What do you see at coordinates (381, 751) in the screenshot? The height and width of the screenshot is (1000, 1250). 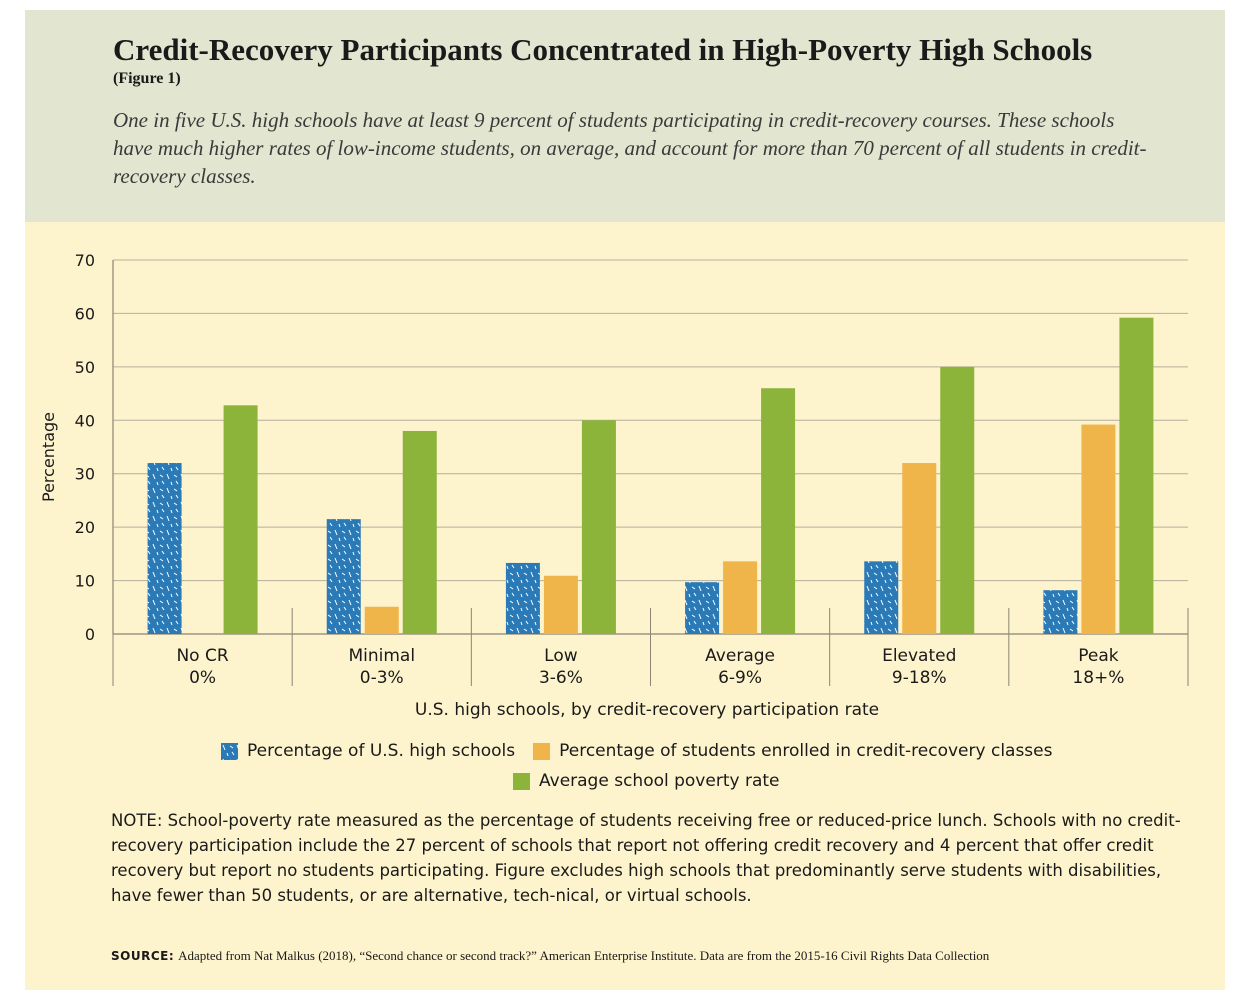 I see `legend-label-schools: Percentage of U.S. high schools` at bounding box center [381, 751].